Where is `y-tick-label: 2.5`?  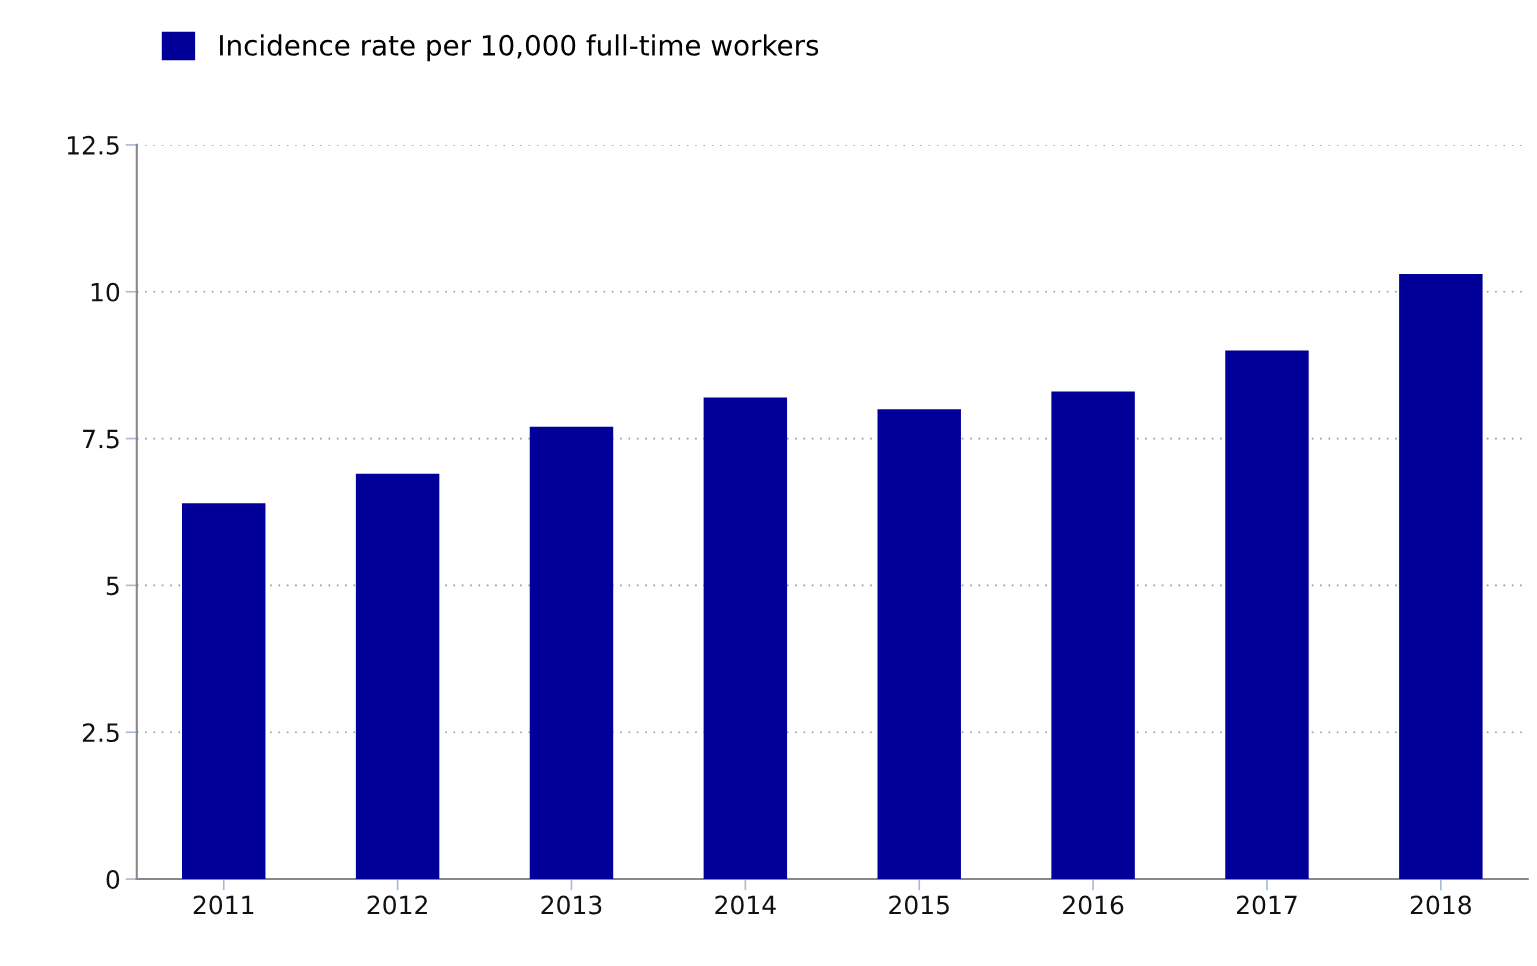
y-tick-label: 2.5 is located at coordinates (100, 733).